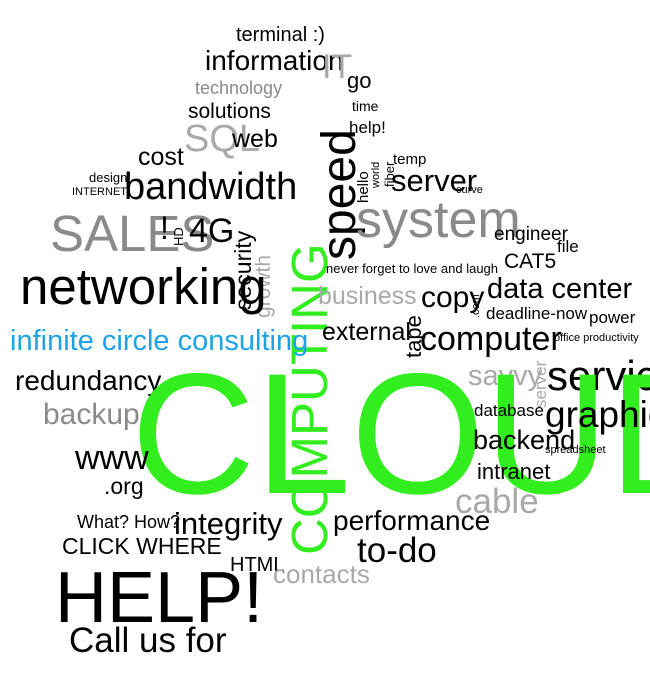 This screenshot has height=700, width=650. Describe the element at coordinates (99, 192) in the screenshot. I see `word-internet: INTERNET` at that location.